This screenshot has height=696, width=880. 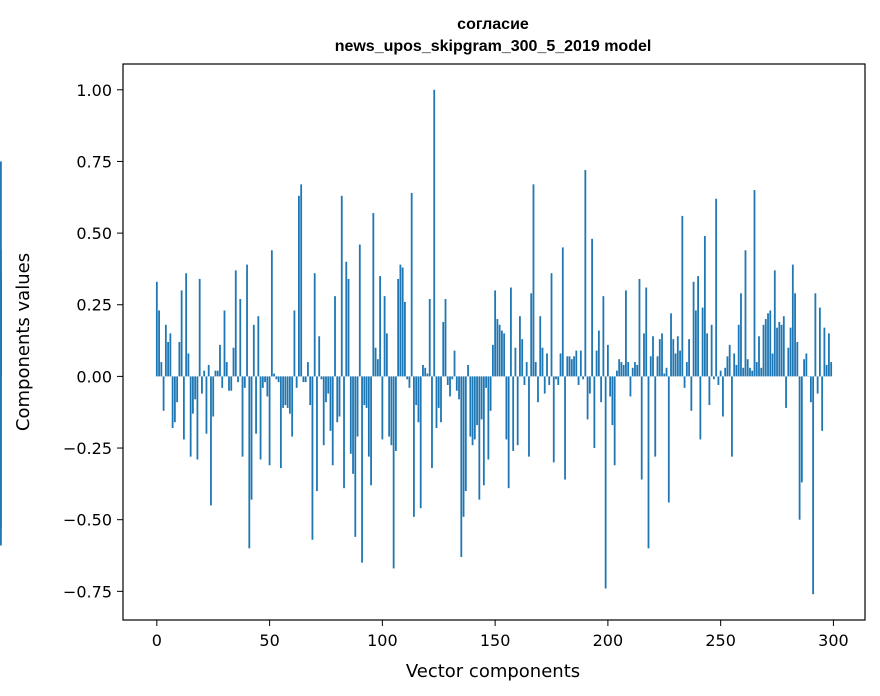 I want to click on x-tick-label: 150, so click(x=495, y=640).